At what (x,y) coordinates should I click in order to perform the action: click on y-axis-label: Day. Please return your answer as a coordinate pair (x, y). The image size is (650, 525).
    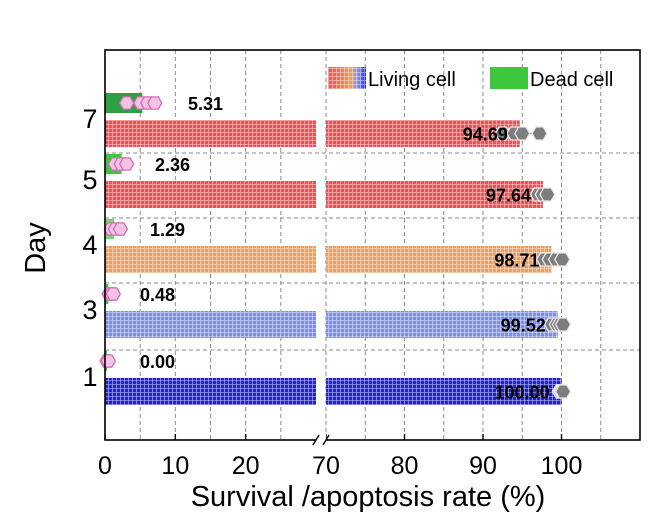
    Looking at the image, I should click on (36, 248).